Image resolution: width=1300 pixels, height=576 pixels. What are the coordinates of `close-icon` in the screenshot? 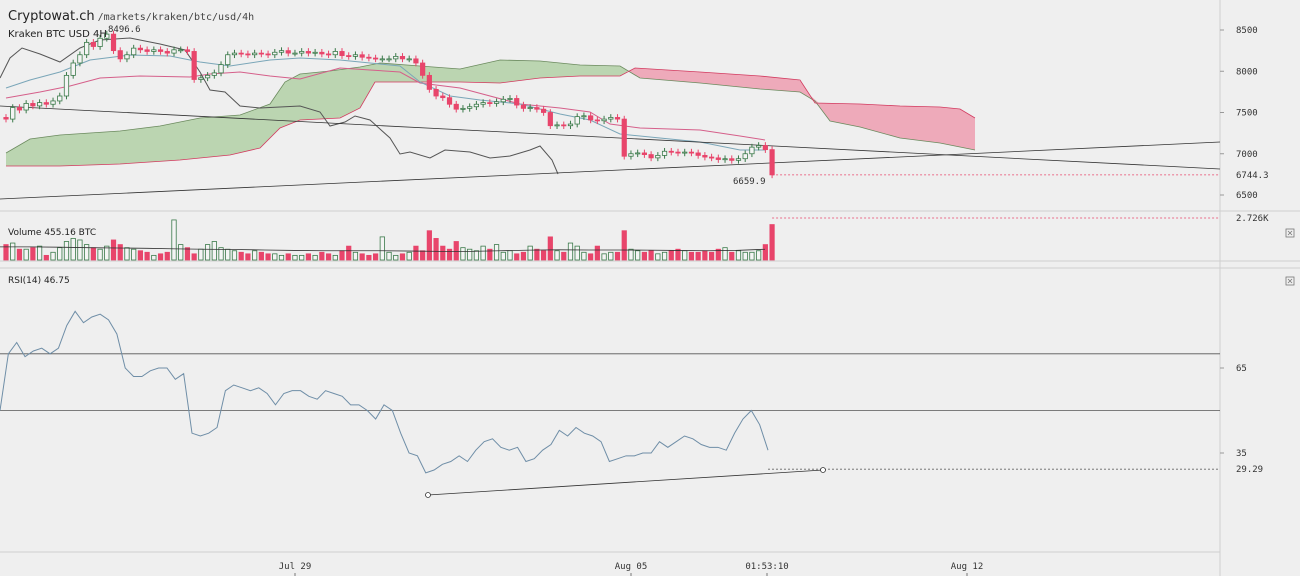 It's located at (1290, 233).